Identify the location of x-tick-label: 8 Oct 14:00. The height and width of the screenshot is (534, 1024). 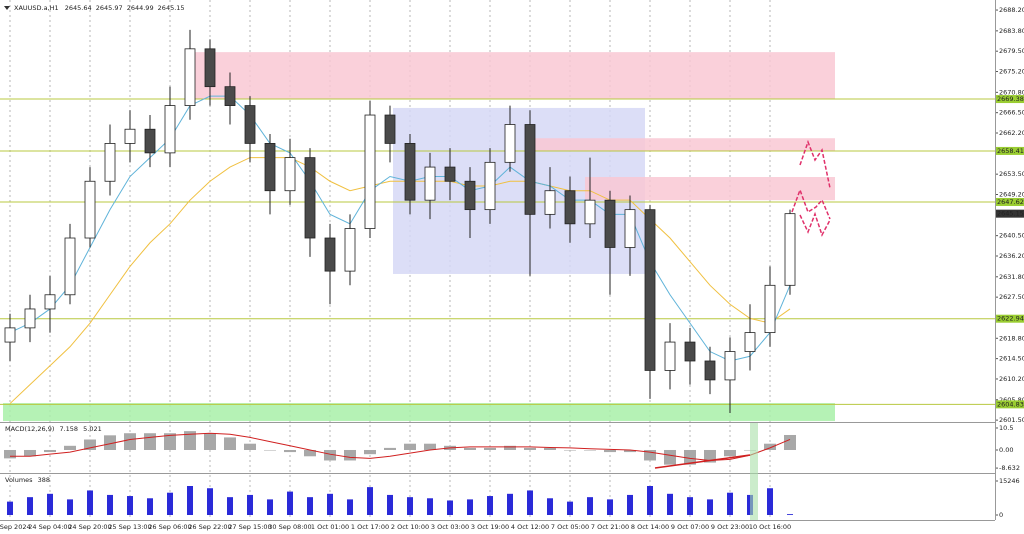
(650, 527).